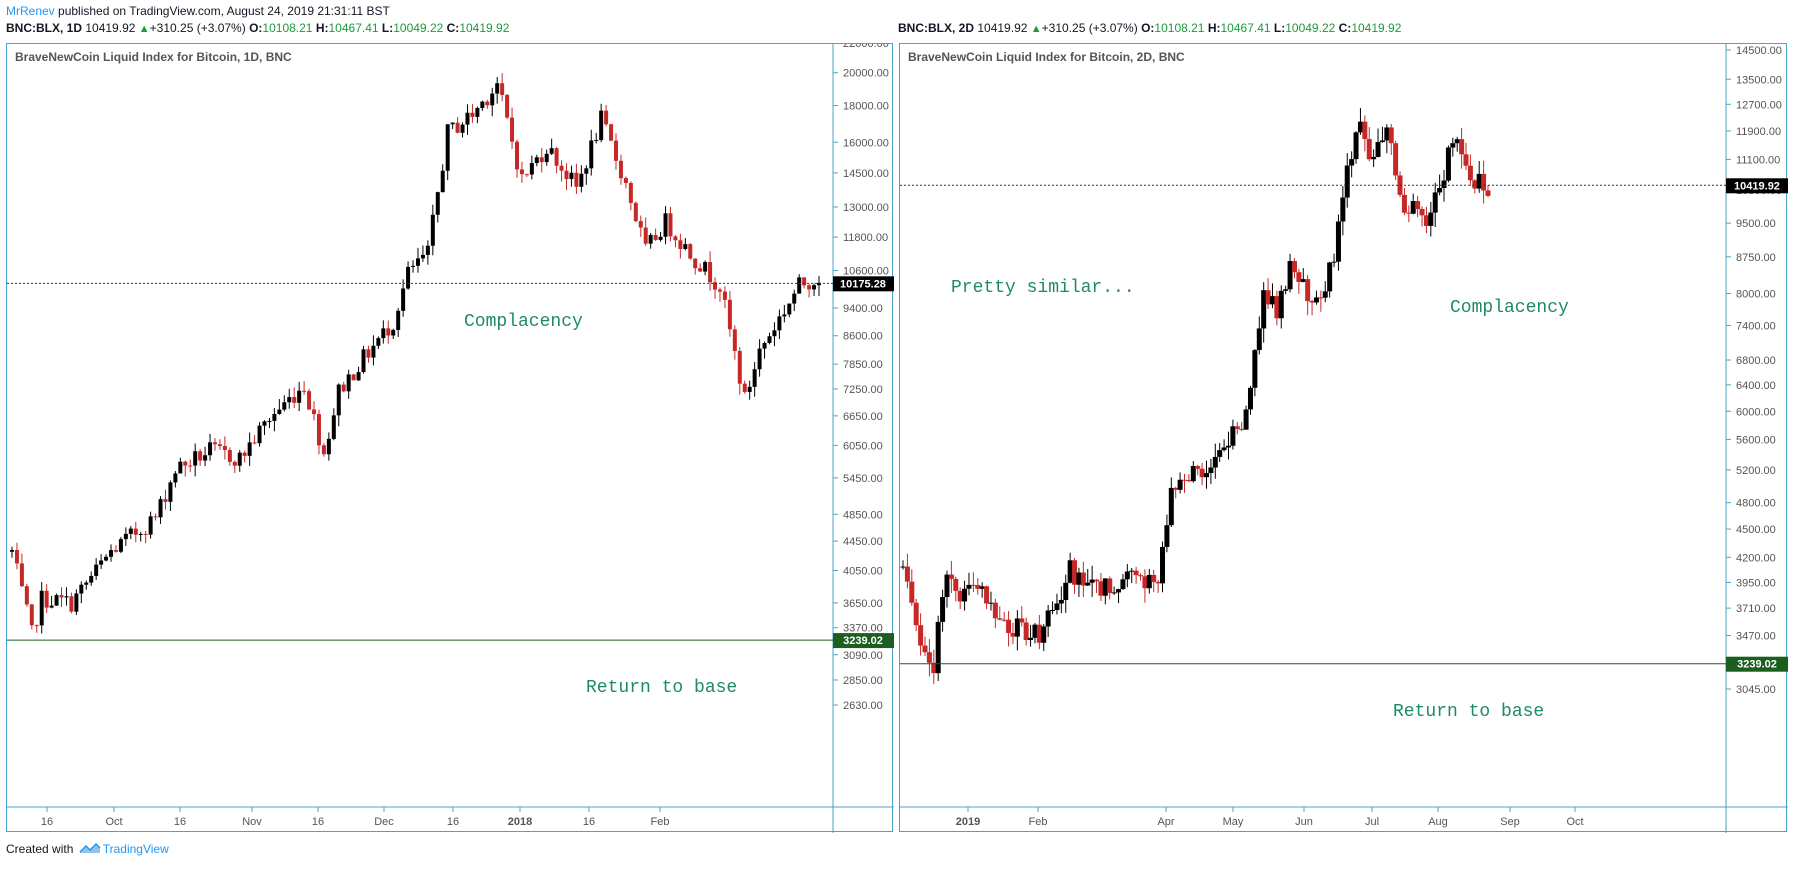 Image resolution: width=1793 pixels, height=869 pixels. I want to click on time-axis: 16 Oct 16 Nov 16 Dec 16 2018 16 Feb, so click(355, 817).